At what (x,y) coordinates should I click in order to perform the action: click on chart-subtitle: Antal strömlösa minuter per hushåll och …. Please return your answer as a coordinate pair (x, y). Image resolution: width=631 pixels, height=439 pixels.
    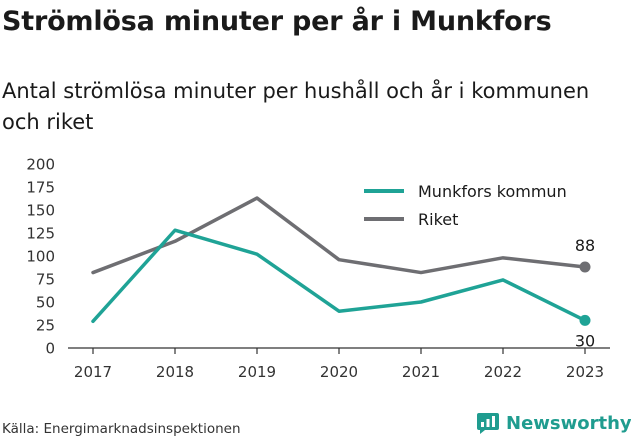
    Looking at the image, I should click on (296, 106).